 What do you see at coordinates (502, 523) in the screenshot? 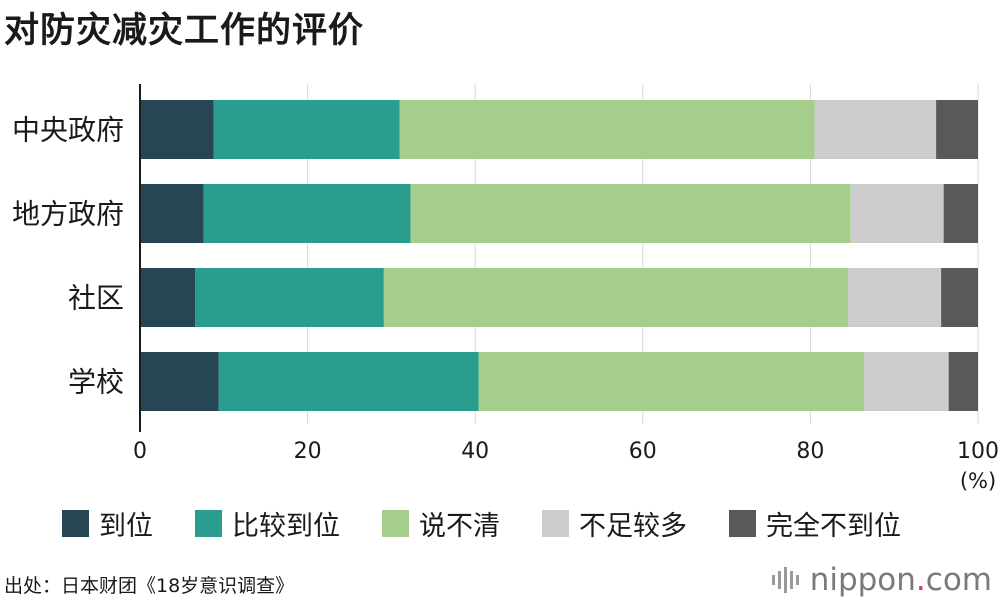
I see `chart-legend: 到位 比较到位 说不清 不足较多 完全不到位` at bounding box center [502, 523].